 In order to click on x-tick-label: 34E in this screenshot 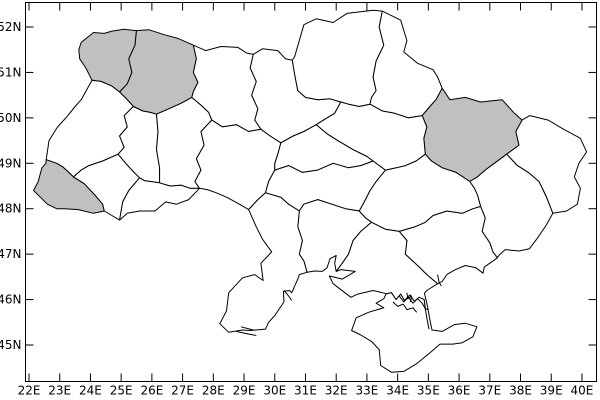, I will do `click(397, 391)`.